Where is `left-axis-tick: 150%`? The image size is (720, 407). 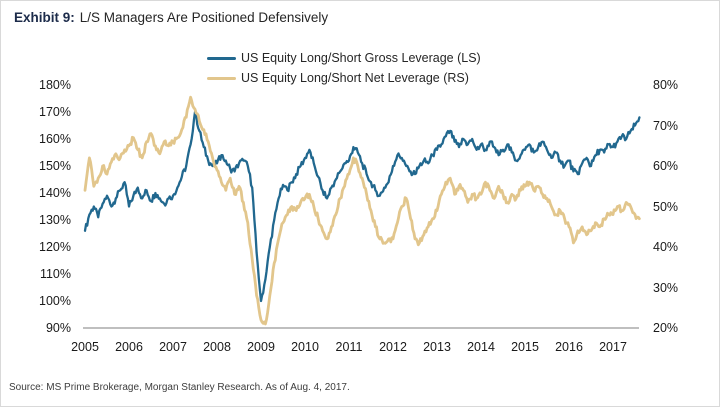 left-axis-tick: 150% is located at coordinates (55, 166).